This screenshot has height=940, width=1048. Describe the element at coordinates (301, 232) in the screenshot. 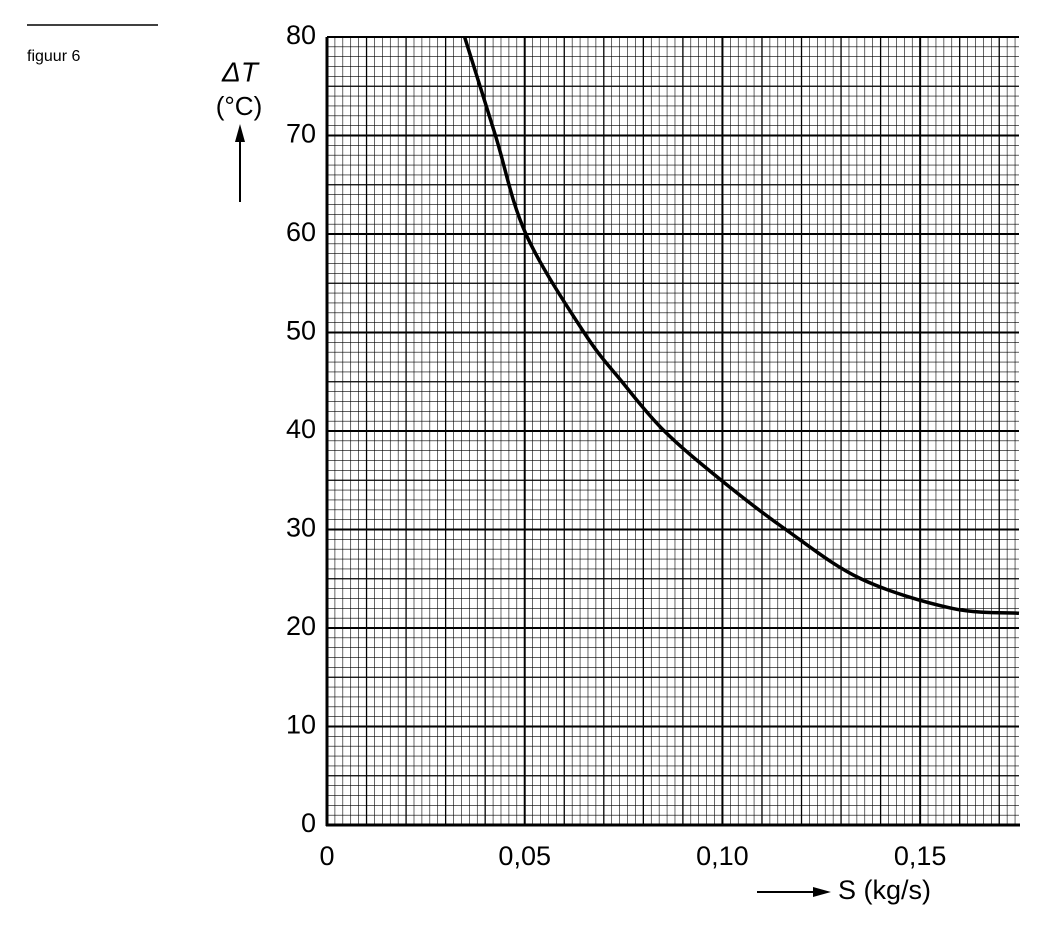

I see `y-tick-label: 60` at that location.